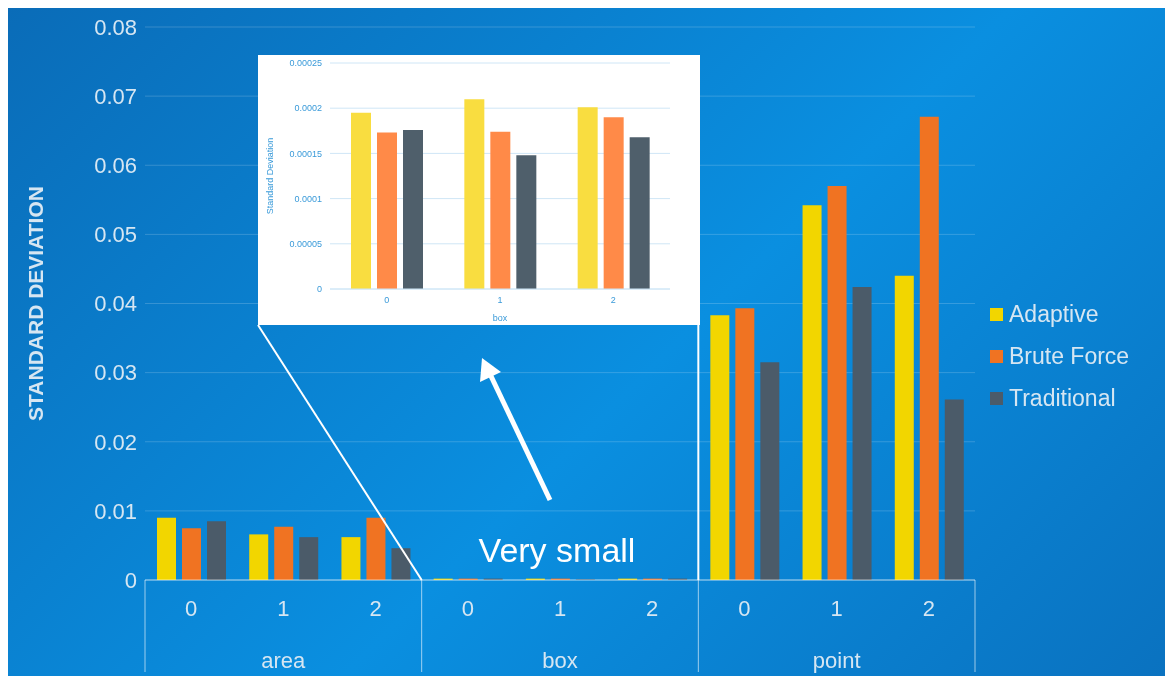 The width and height of the screenshot is (1173, 684). I want to click on y-tick-label: 0.0001, so click(308, 198).